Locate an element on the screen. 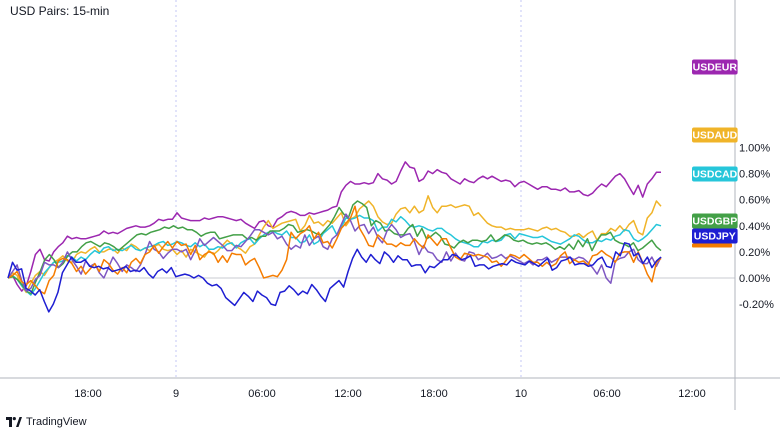  y-tick-label: 0.40% is located at coordinates (754, 227).